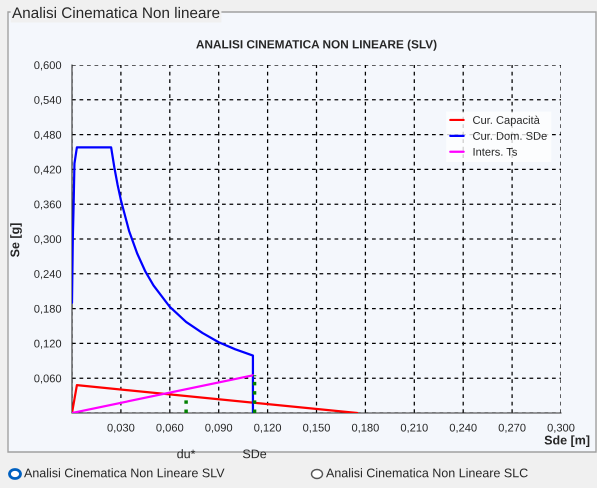  What do you see at coordinates (218, 428) in the screenshot?
I see `x-tick-label: 0,090` at bounding box center [218, 428].